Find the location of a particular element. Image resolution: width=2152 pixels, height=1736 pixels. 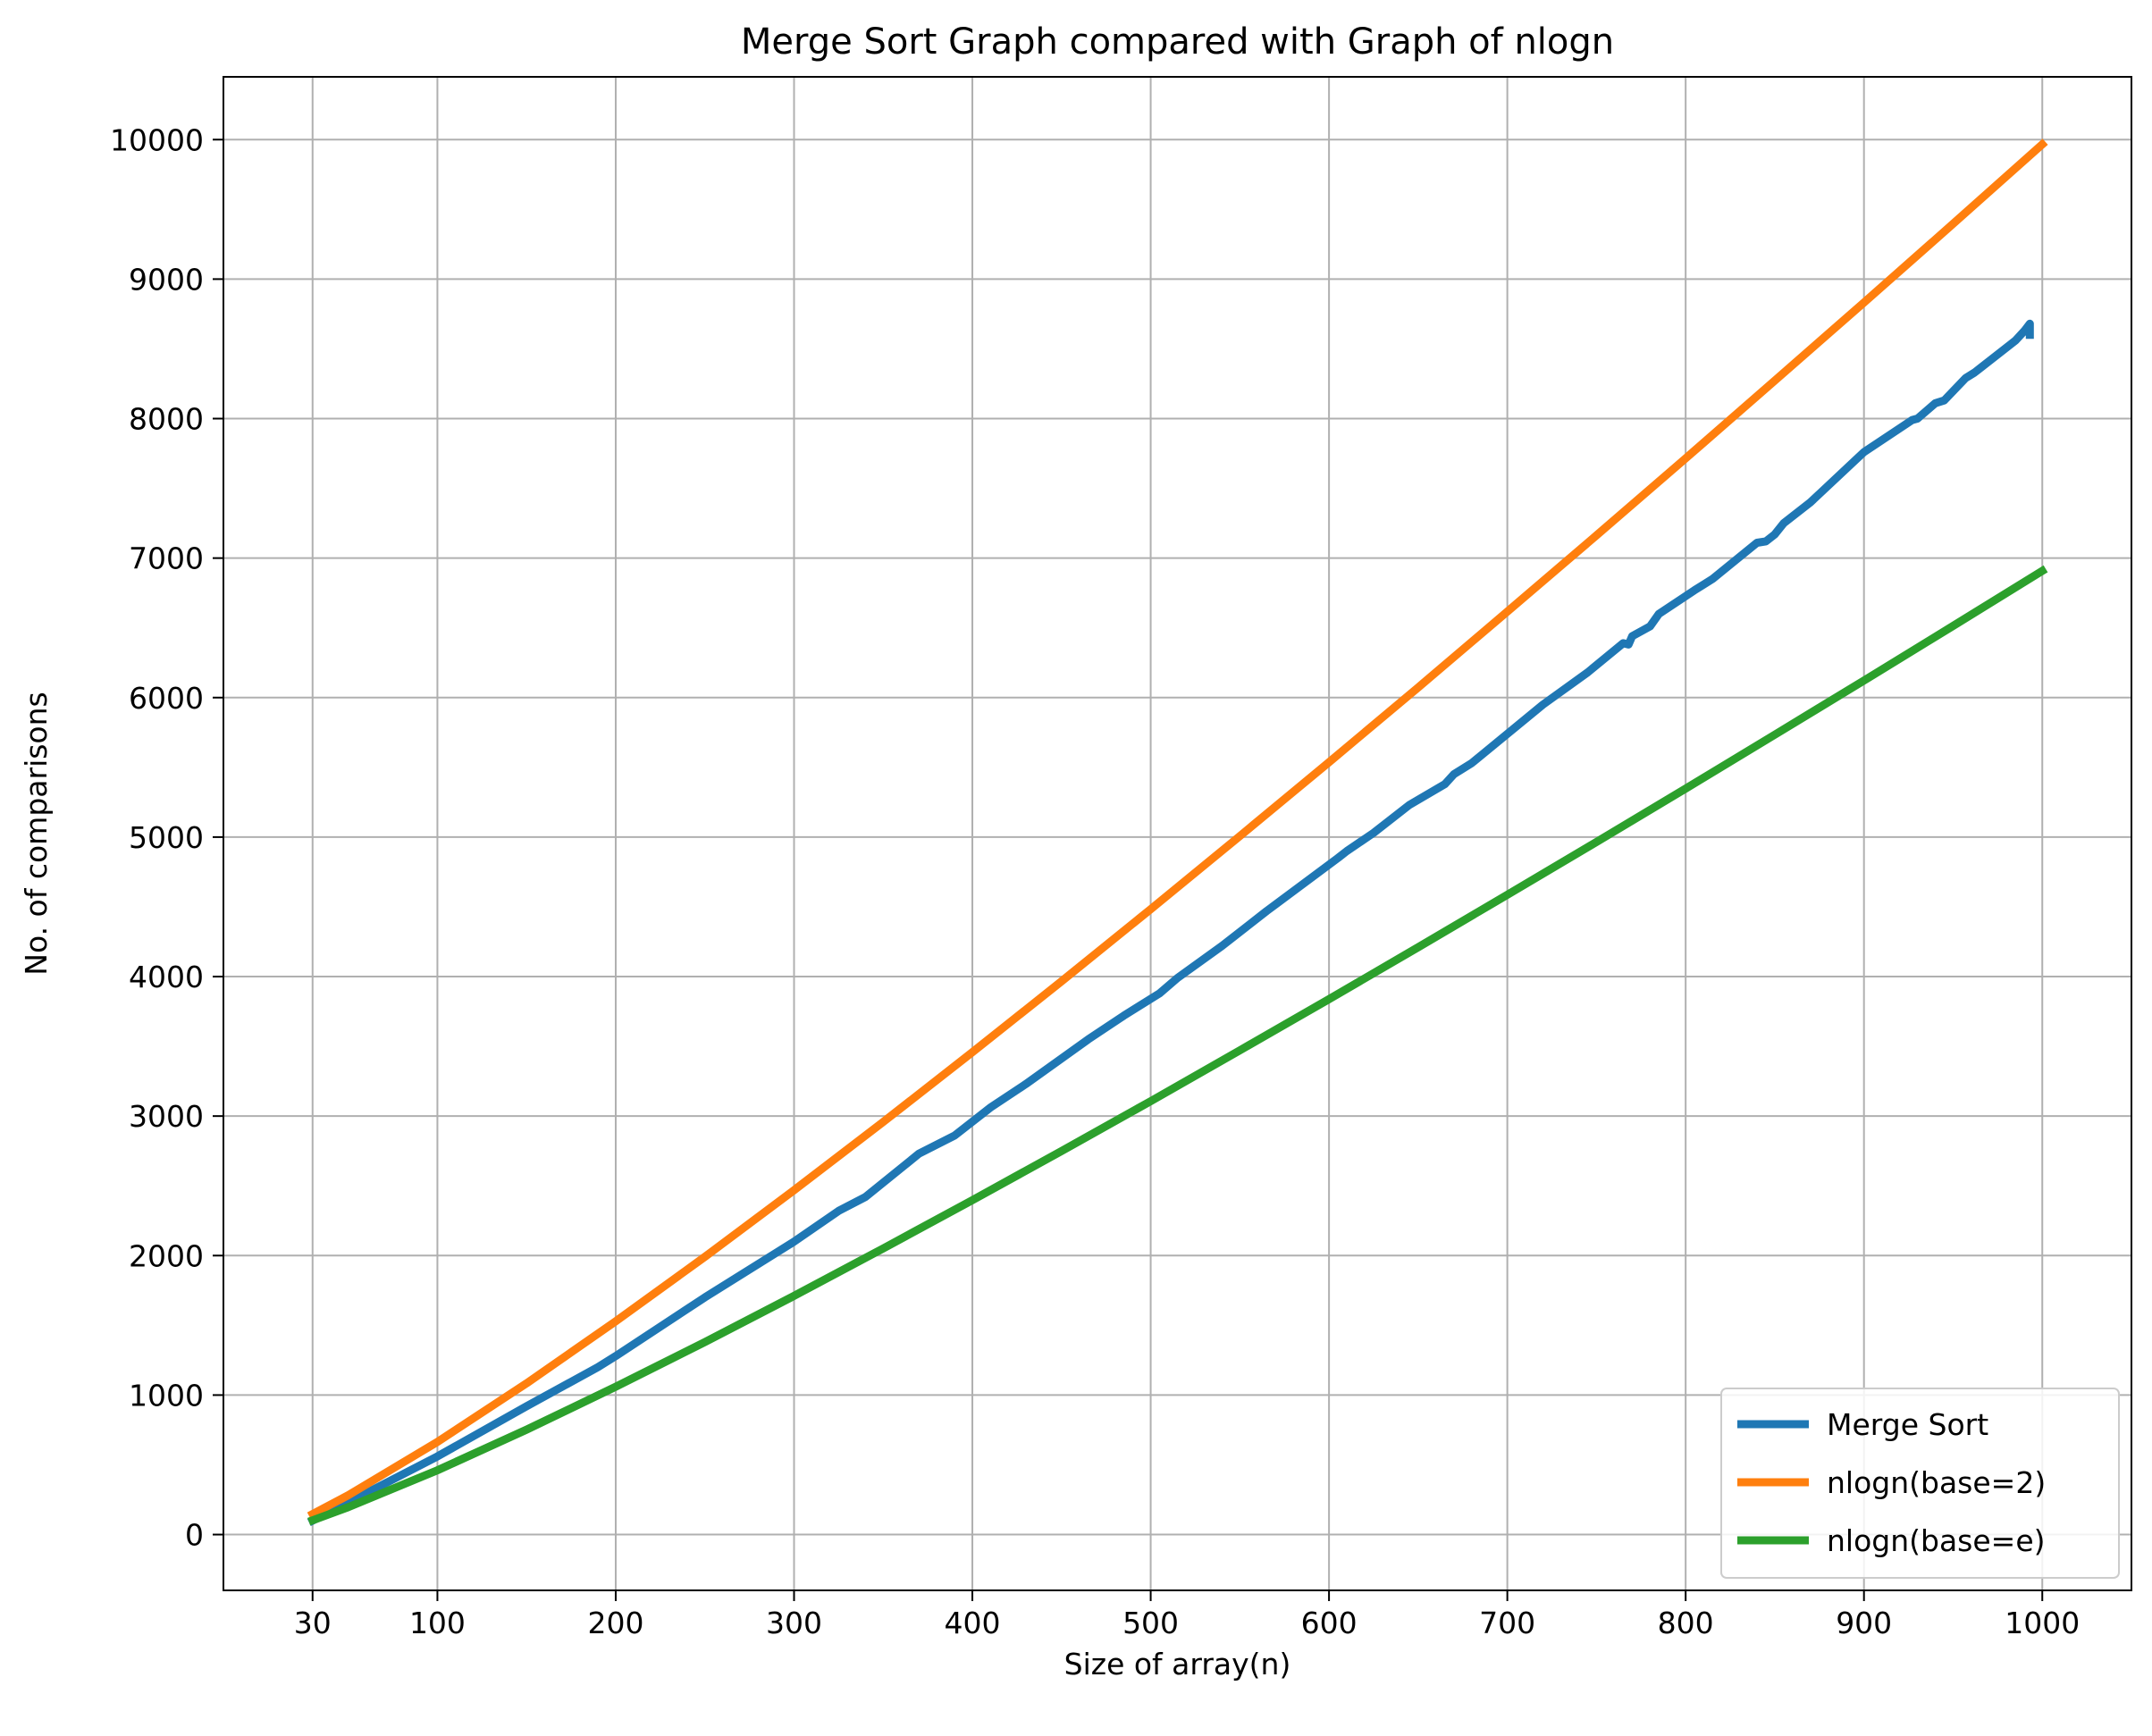

x-tick-label: 200 is located at coordinates (615, 1623).